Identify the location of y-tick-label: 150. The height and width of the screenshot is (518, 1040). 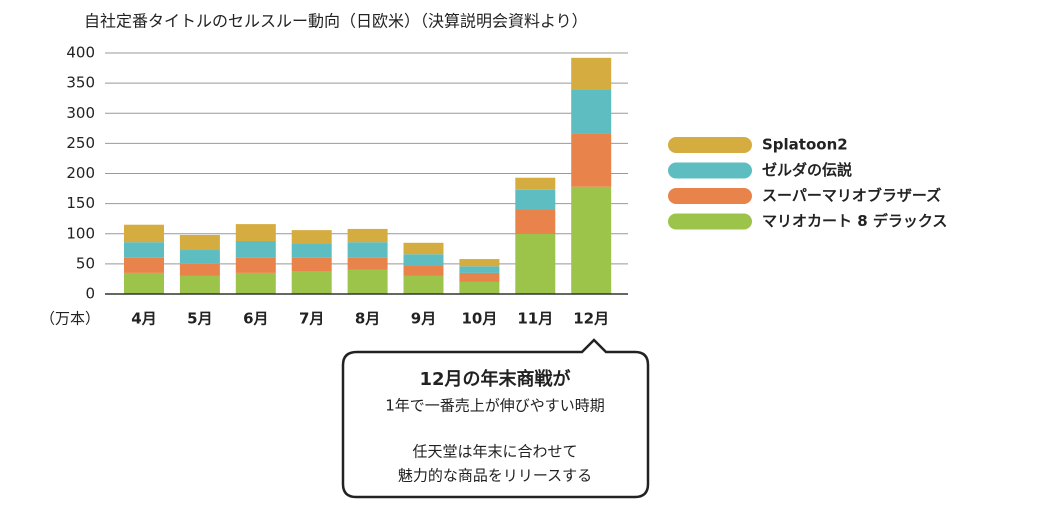
(80, 203).